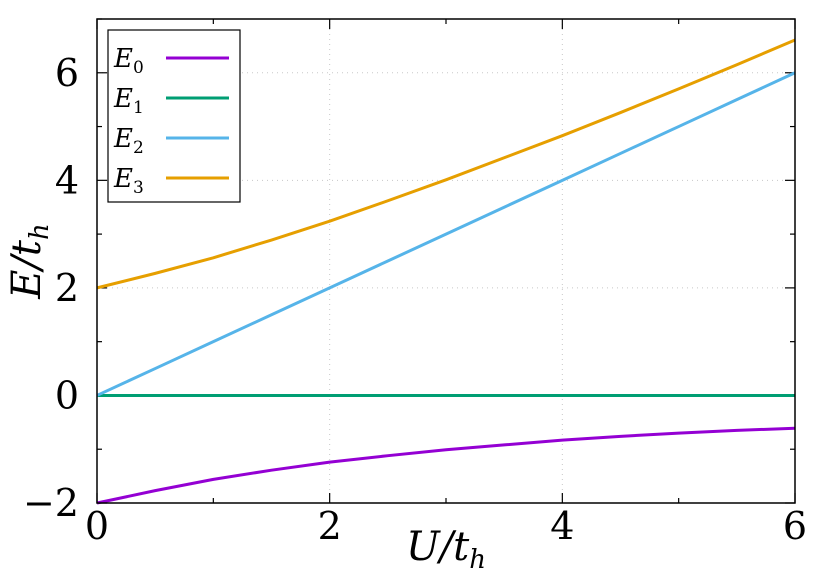 This screenshot has height=572, width=831. Describe the element at coordinates (97, 526) in the screenshot. I see `x-tick-label: 0` at that location.